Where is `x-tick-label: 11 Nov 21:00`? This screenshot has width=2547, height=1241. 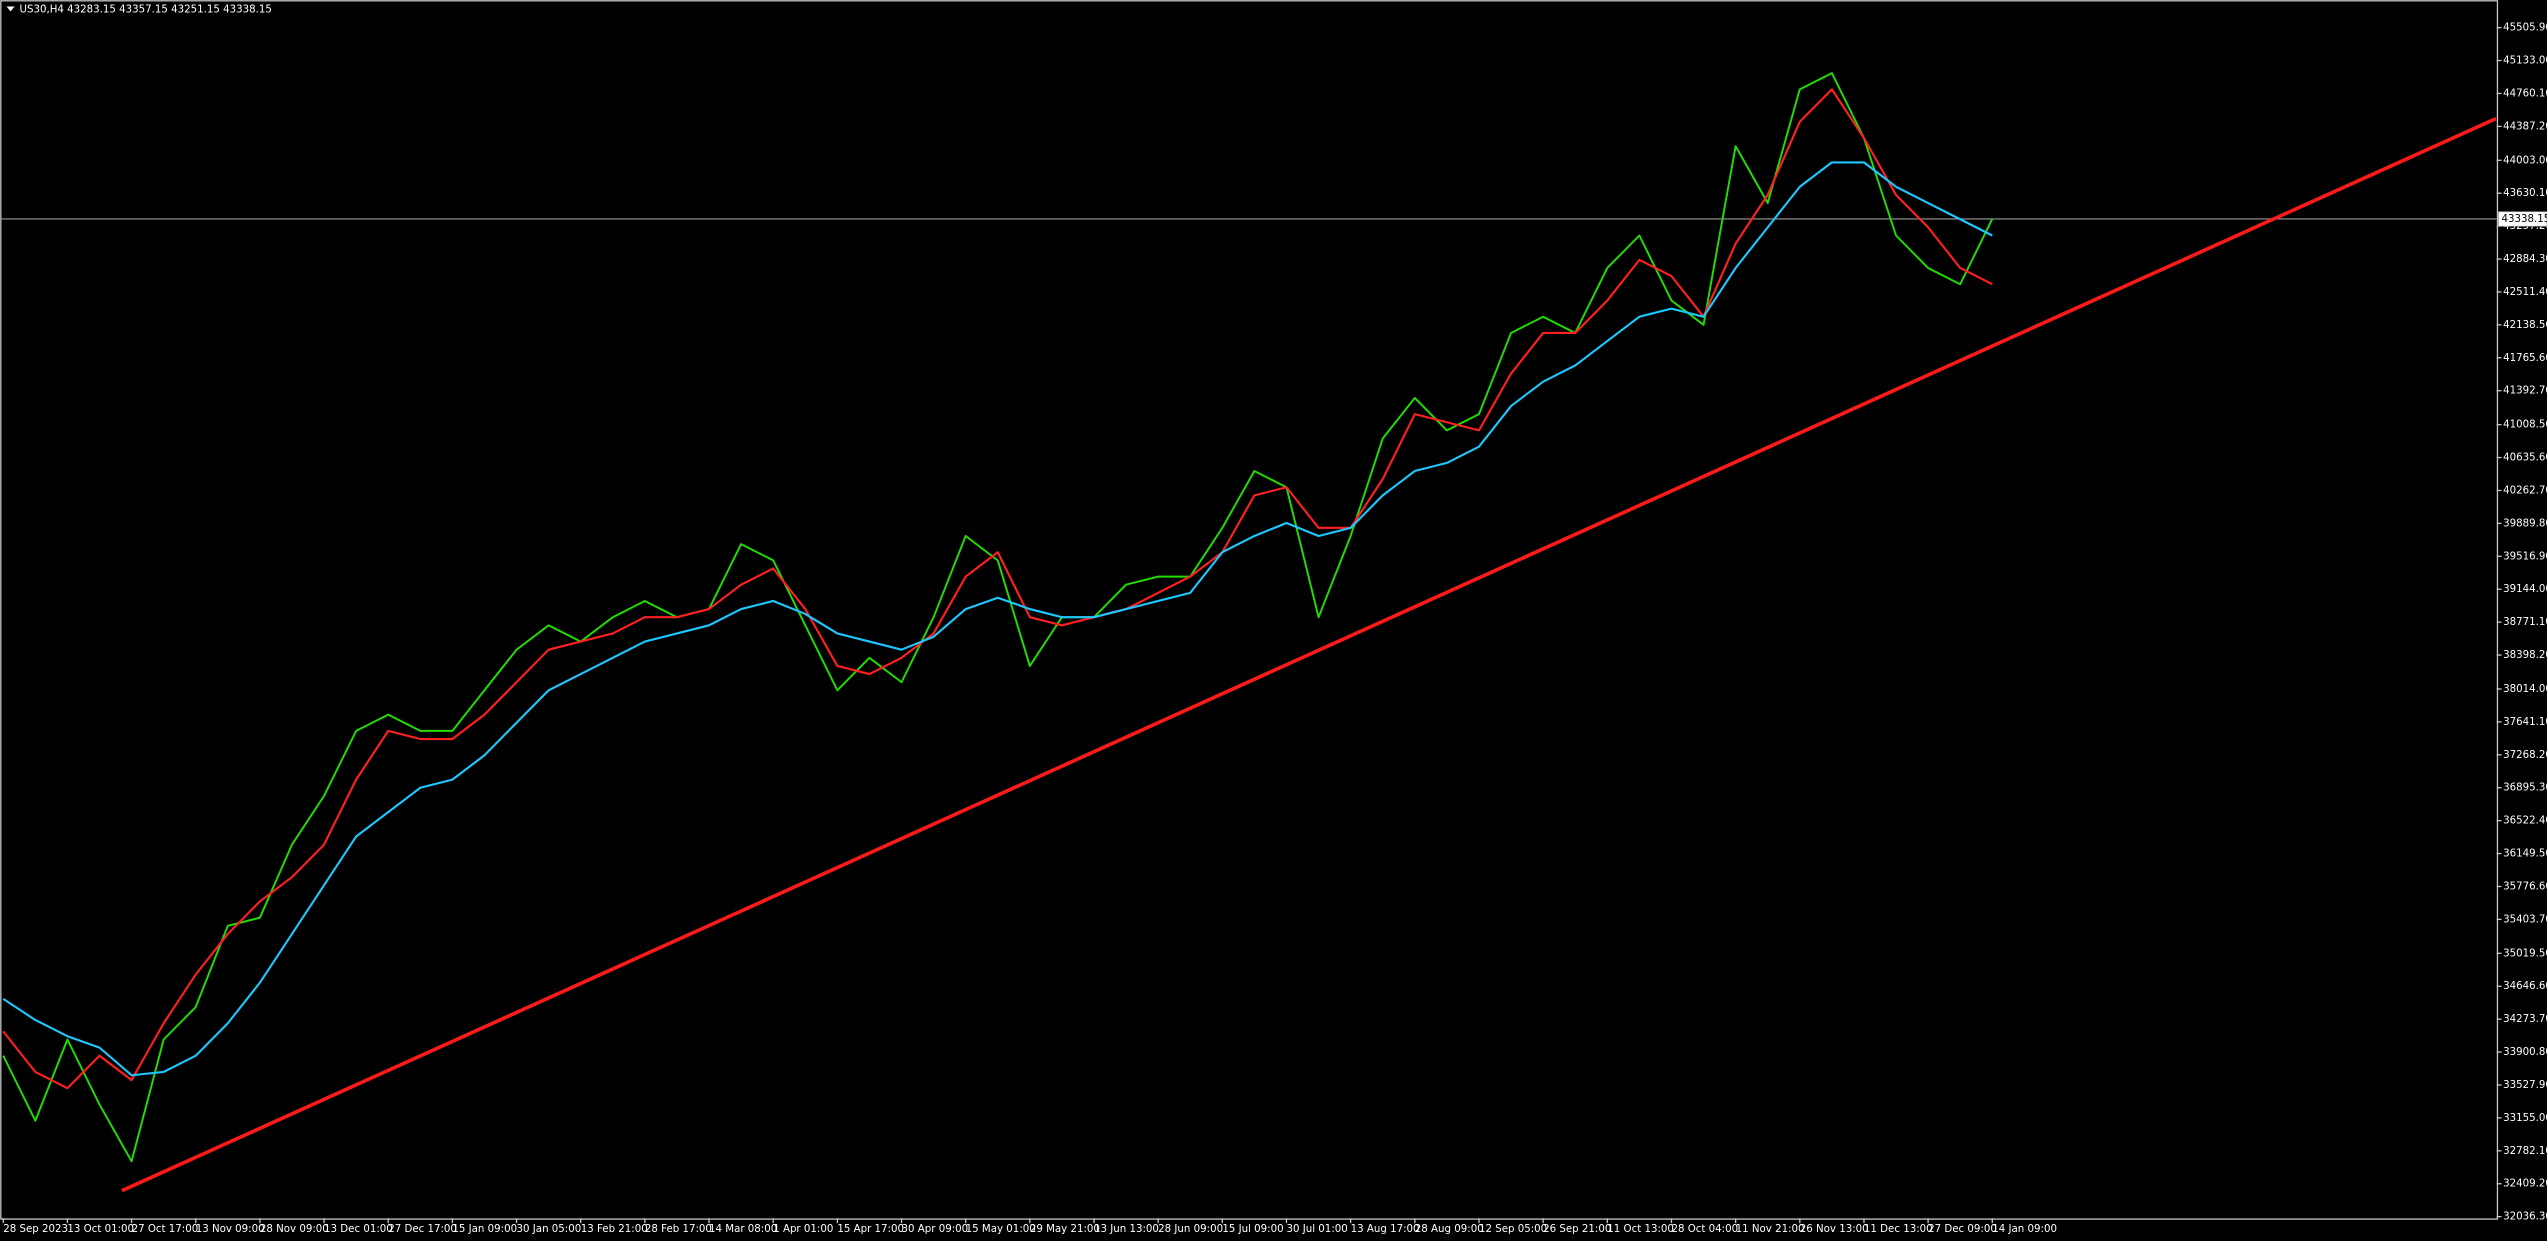
x-tick-label: 11 Nov 21:00 is located at coordinates (1770, 1229).